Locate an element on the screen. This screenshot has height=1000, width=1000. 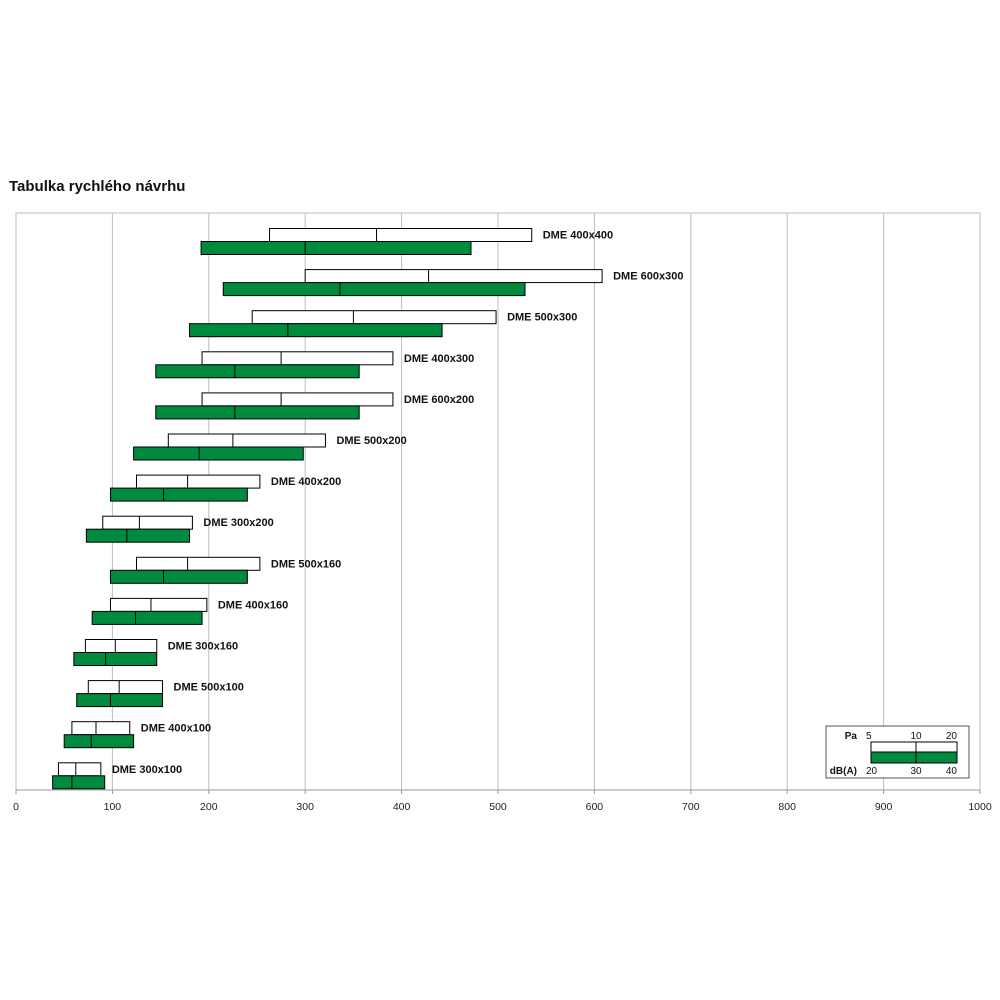
x-tick-label: 800 is located at coordinates (787, 807).